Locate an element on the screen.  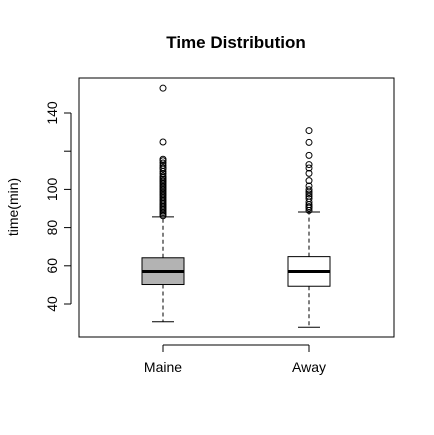
x-tick-label: Away is located at coordinates (309, 367).